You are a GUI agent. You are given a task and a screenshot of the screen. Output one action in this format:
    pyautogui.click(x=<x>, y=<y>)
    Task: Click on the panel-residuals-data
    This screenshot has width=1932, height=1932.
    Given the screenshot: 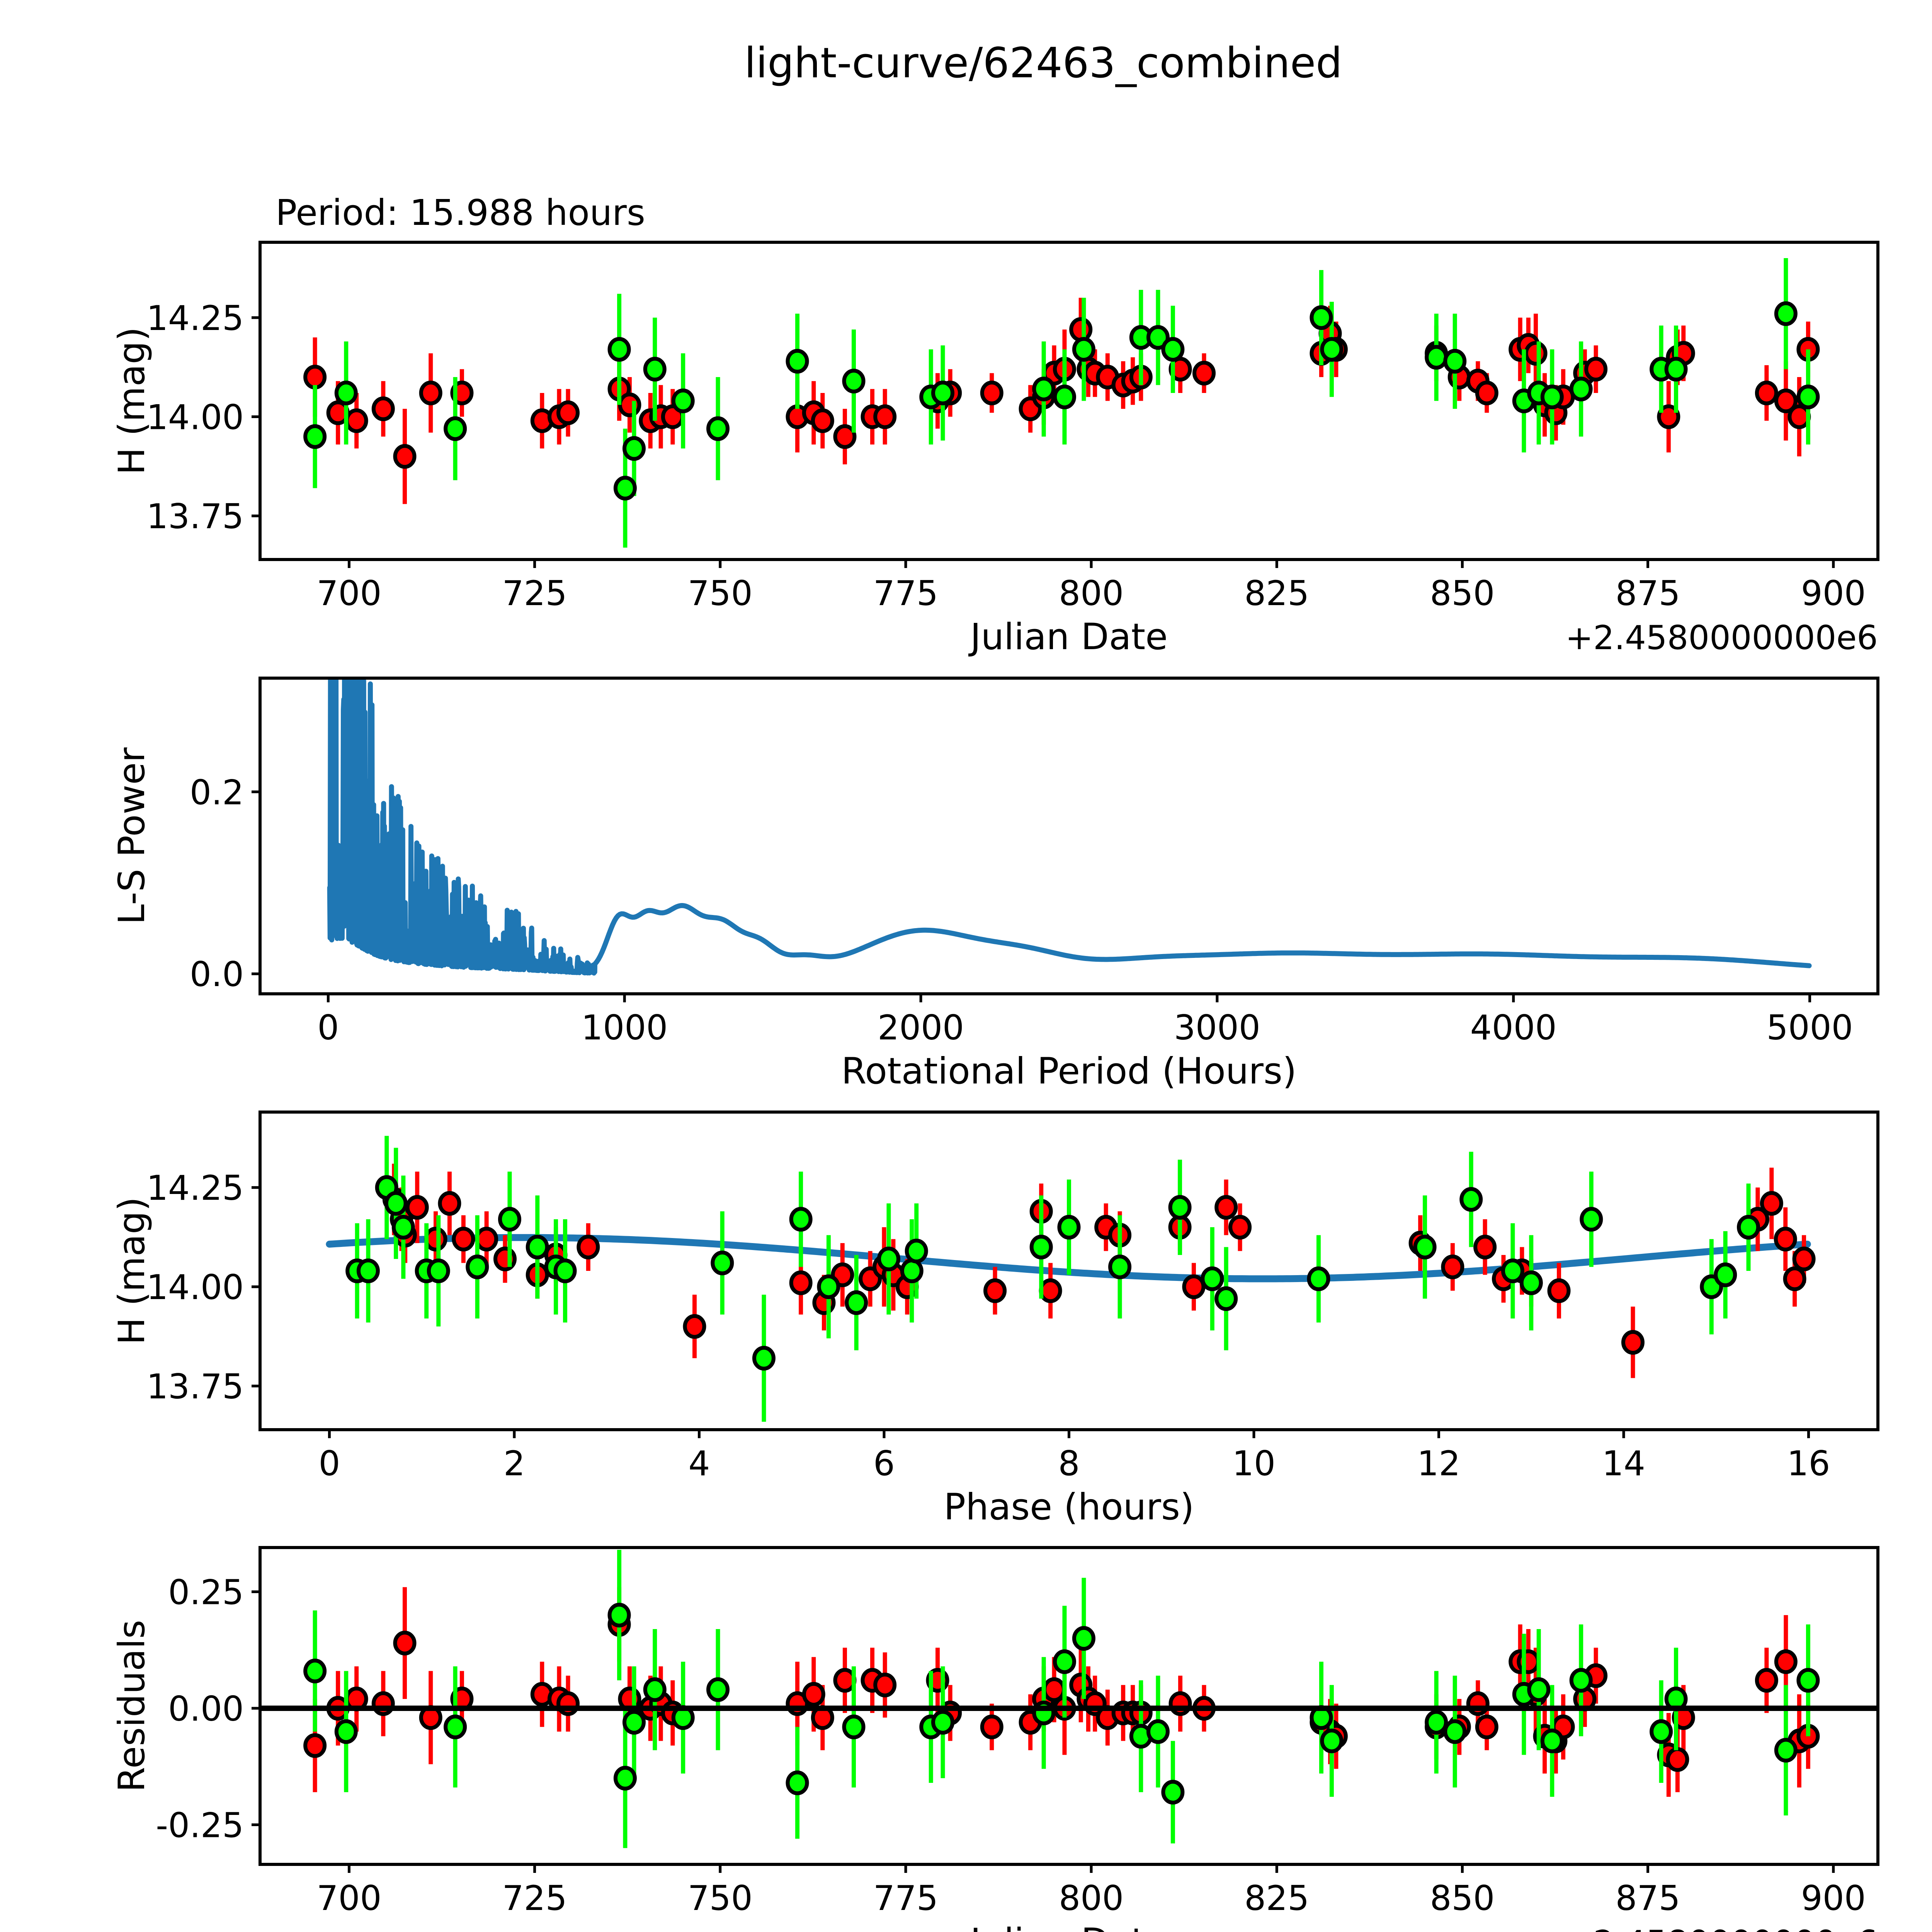 What is the action you would take?
    pyautogui.click(x=1069, y=1699)
    